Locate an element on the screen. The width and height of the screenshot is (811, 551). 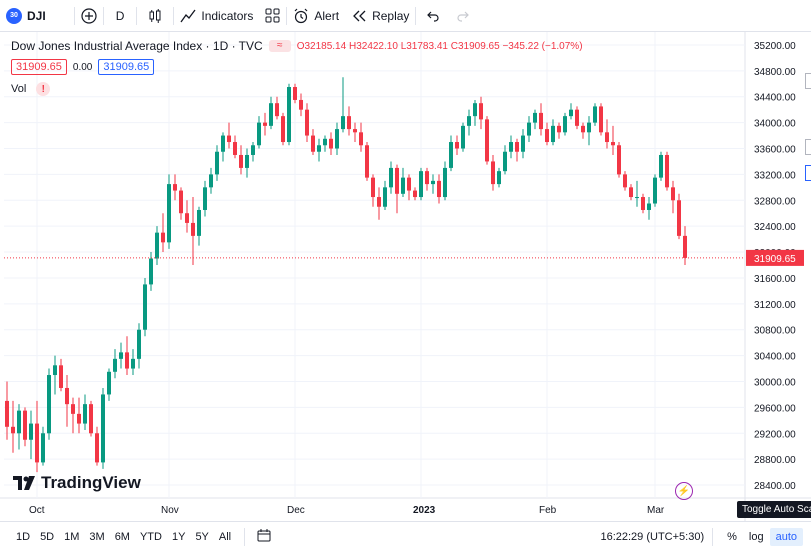
undo-button is located at coordinates (433, 15).